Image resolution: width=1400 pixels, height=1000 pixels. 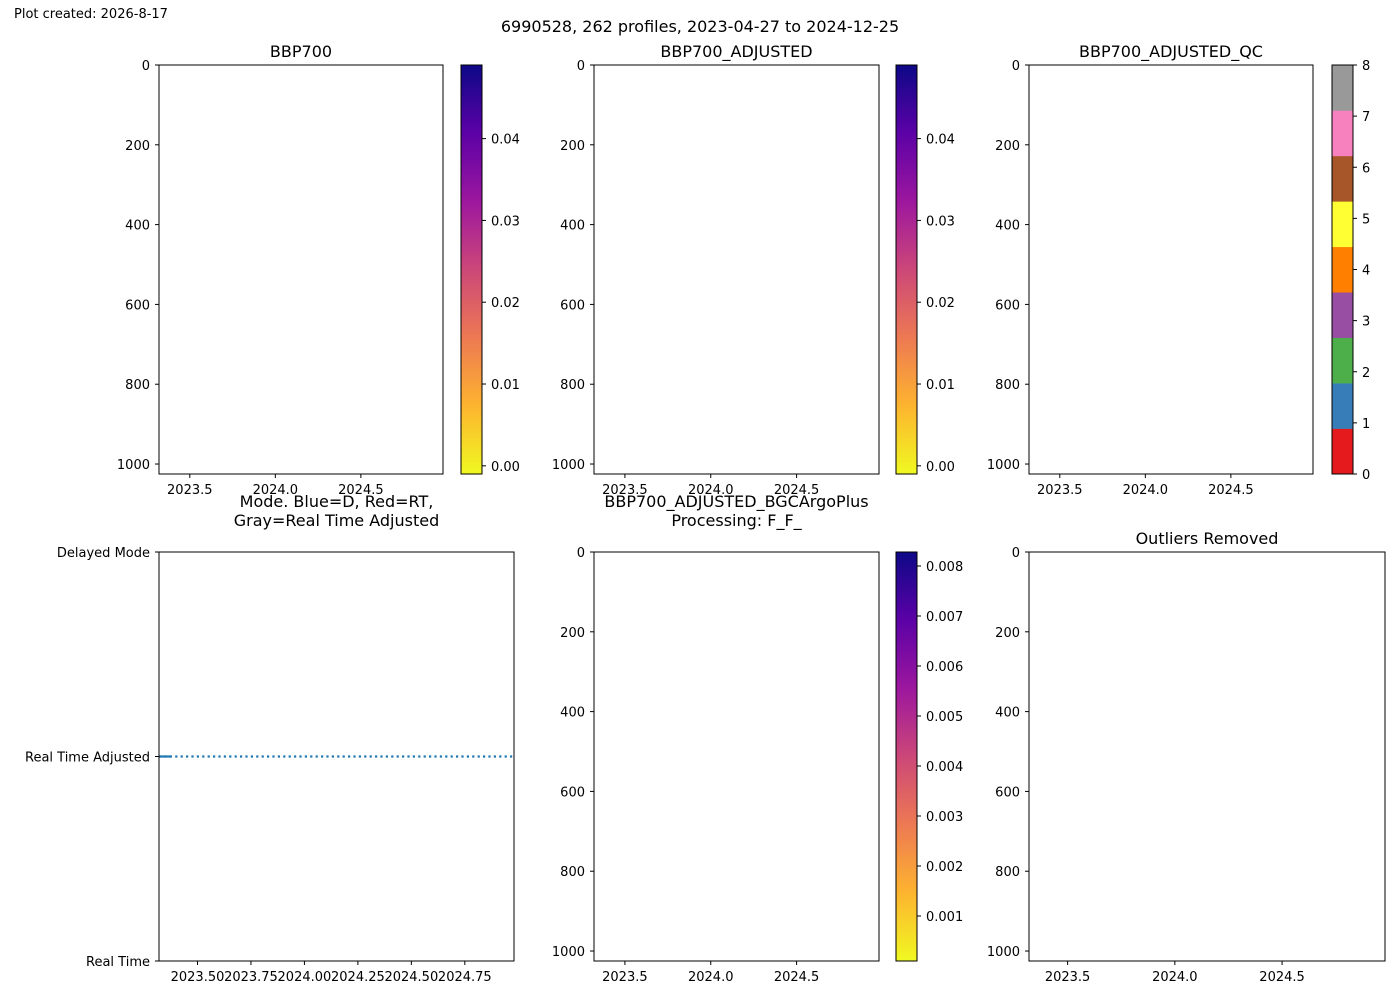 I want to click on colorbar-tick-label: 6, so click(x=1366, y=168).